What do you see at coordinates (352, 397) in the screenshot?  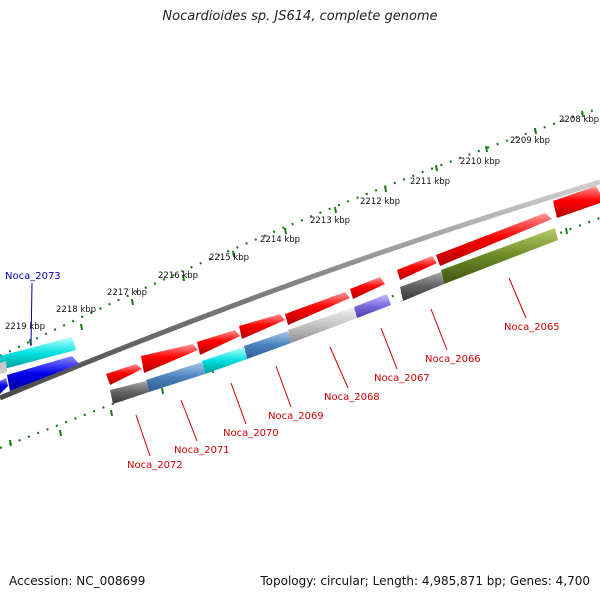 I see `gene-label-noca-2068: Noca_2068` at bounding box center [352, 397].